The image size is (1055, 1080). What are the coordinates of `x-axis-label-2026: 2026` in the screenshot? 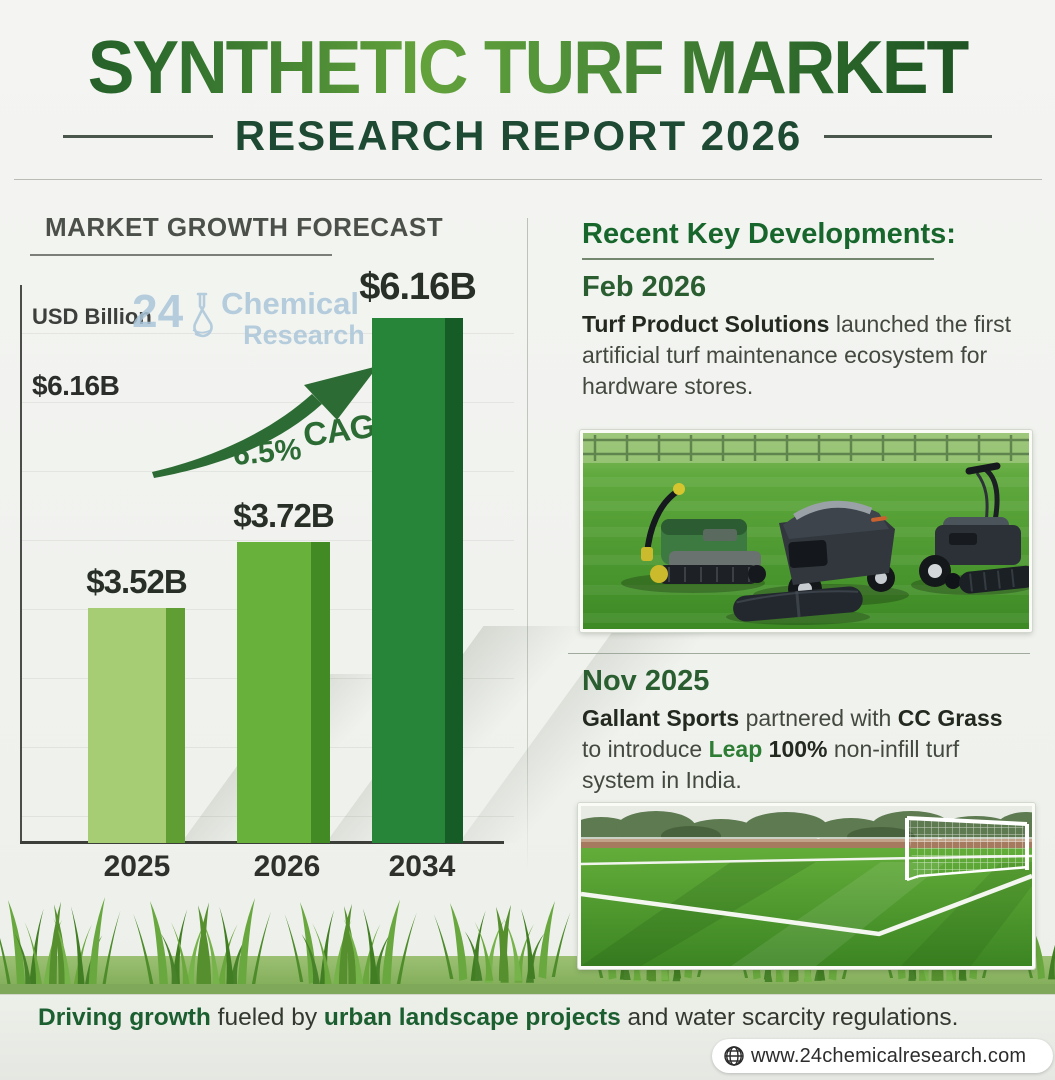 It's located at (287, 866).